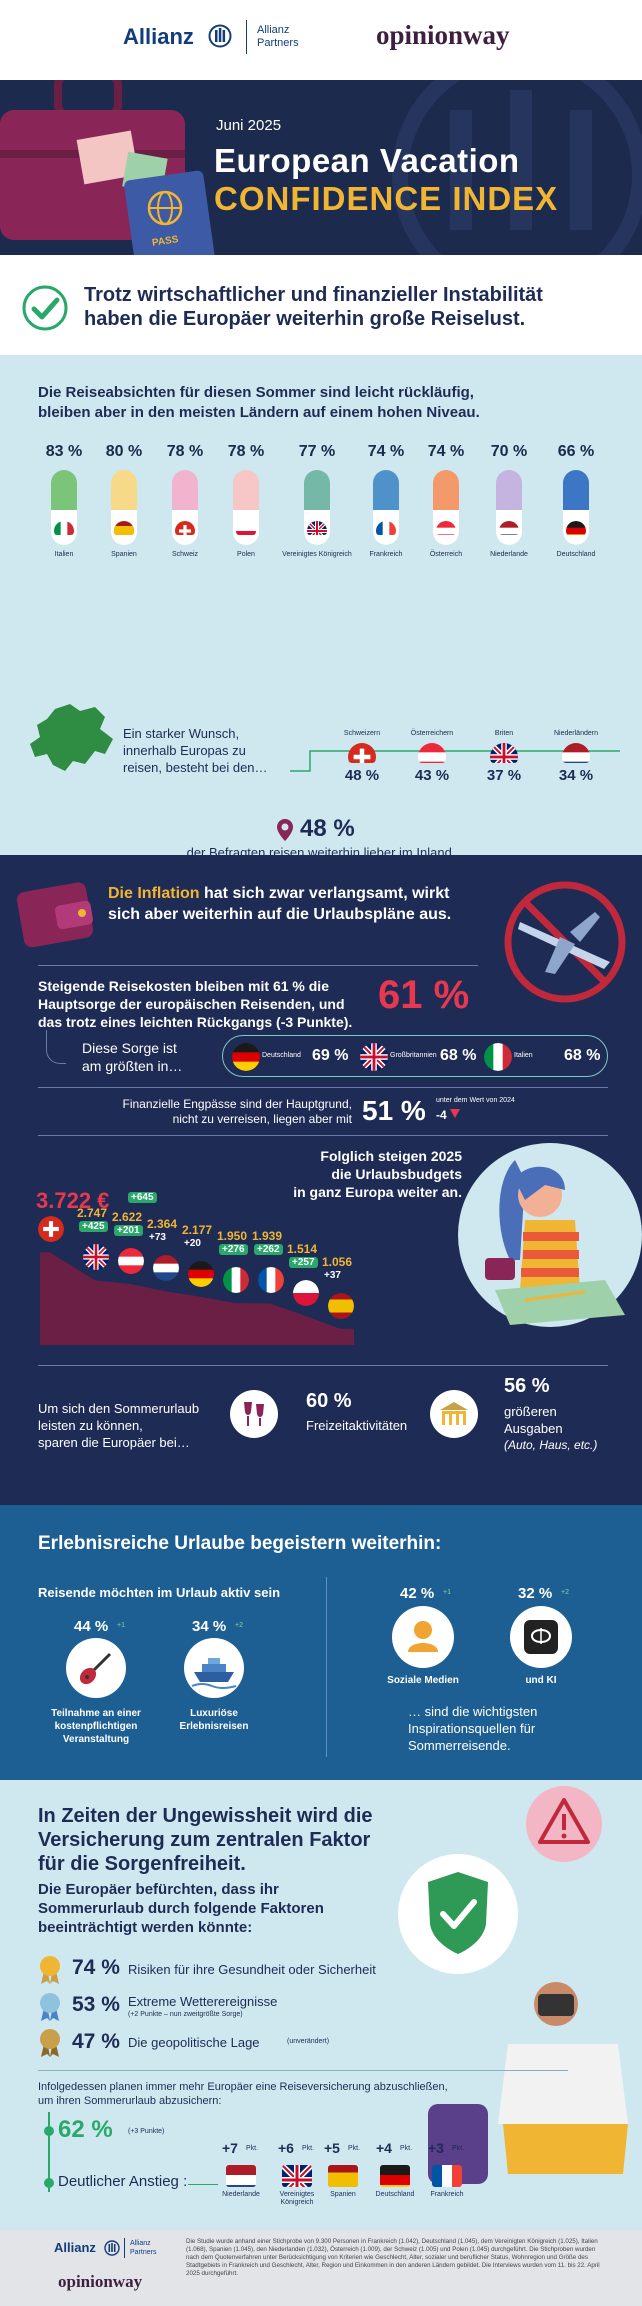 This screenshot has width=642, height=2306. What do you see at coordinates (214, 1720) in the screenshot?
I see `a2-label: Luxuriöse Erlebnisreisen` at bounding box center [214, 1720].